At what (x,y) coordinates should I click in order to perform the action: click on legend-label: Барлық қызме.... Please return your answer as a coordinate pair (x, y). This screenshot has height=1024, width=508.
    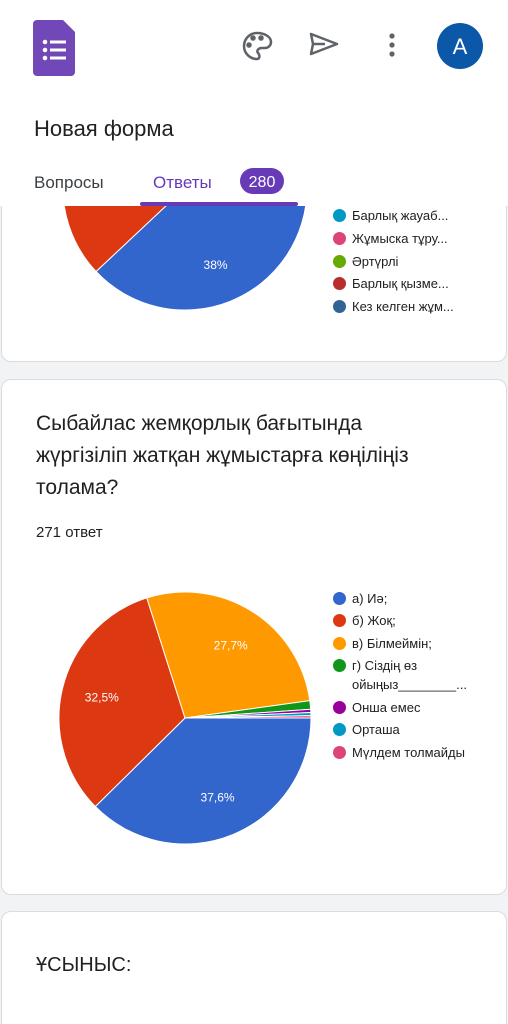
    Looking at the image, I should click on (400, 284).